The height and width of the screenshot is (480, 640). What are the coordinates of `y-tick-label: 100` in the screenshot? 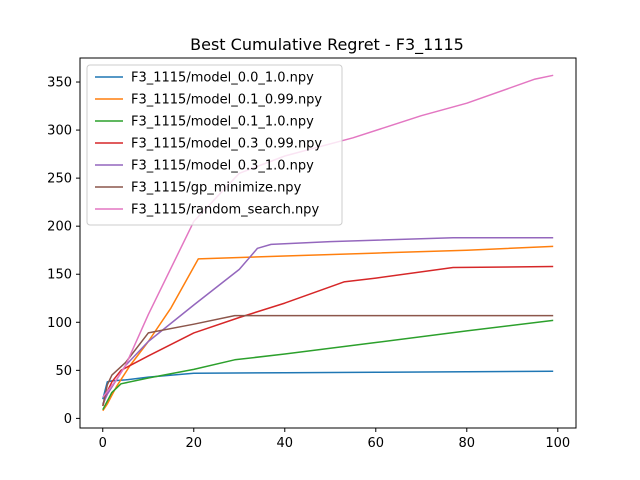 It's located at (59, 323).